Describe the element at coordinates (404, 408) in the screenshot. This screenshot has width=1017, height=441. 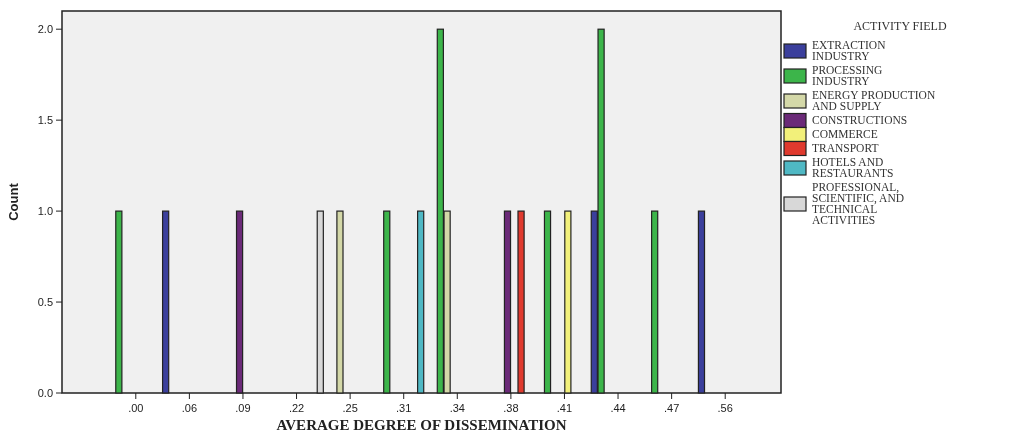
I see `x-tick-label: .31` at that location.